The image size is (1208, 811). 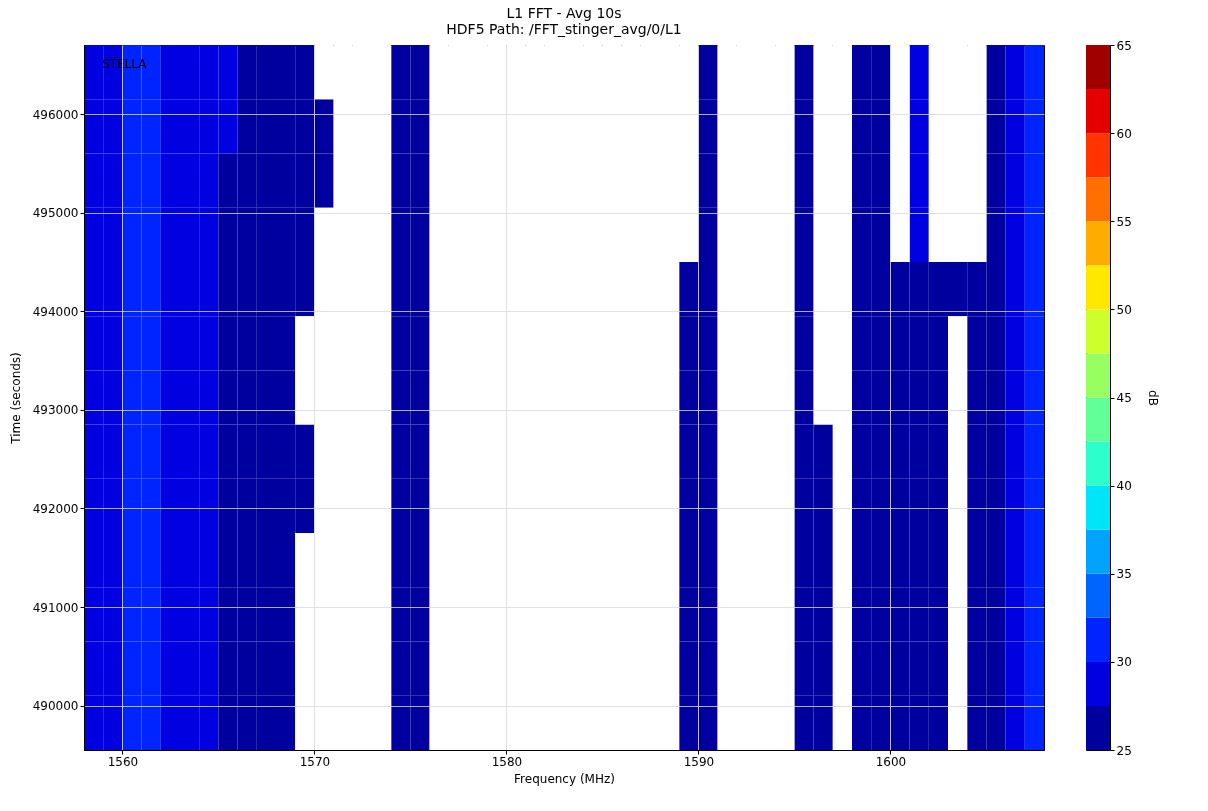 I want to click on y-tick-label: 491000, so click(x=55, y=607).